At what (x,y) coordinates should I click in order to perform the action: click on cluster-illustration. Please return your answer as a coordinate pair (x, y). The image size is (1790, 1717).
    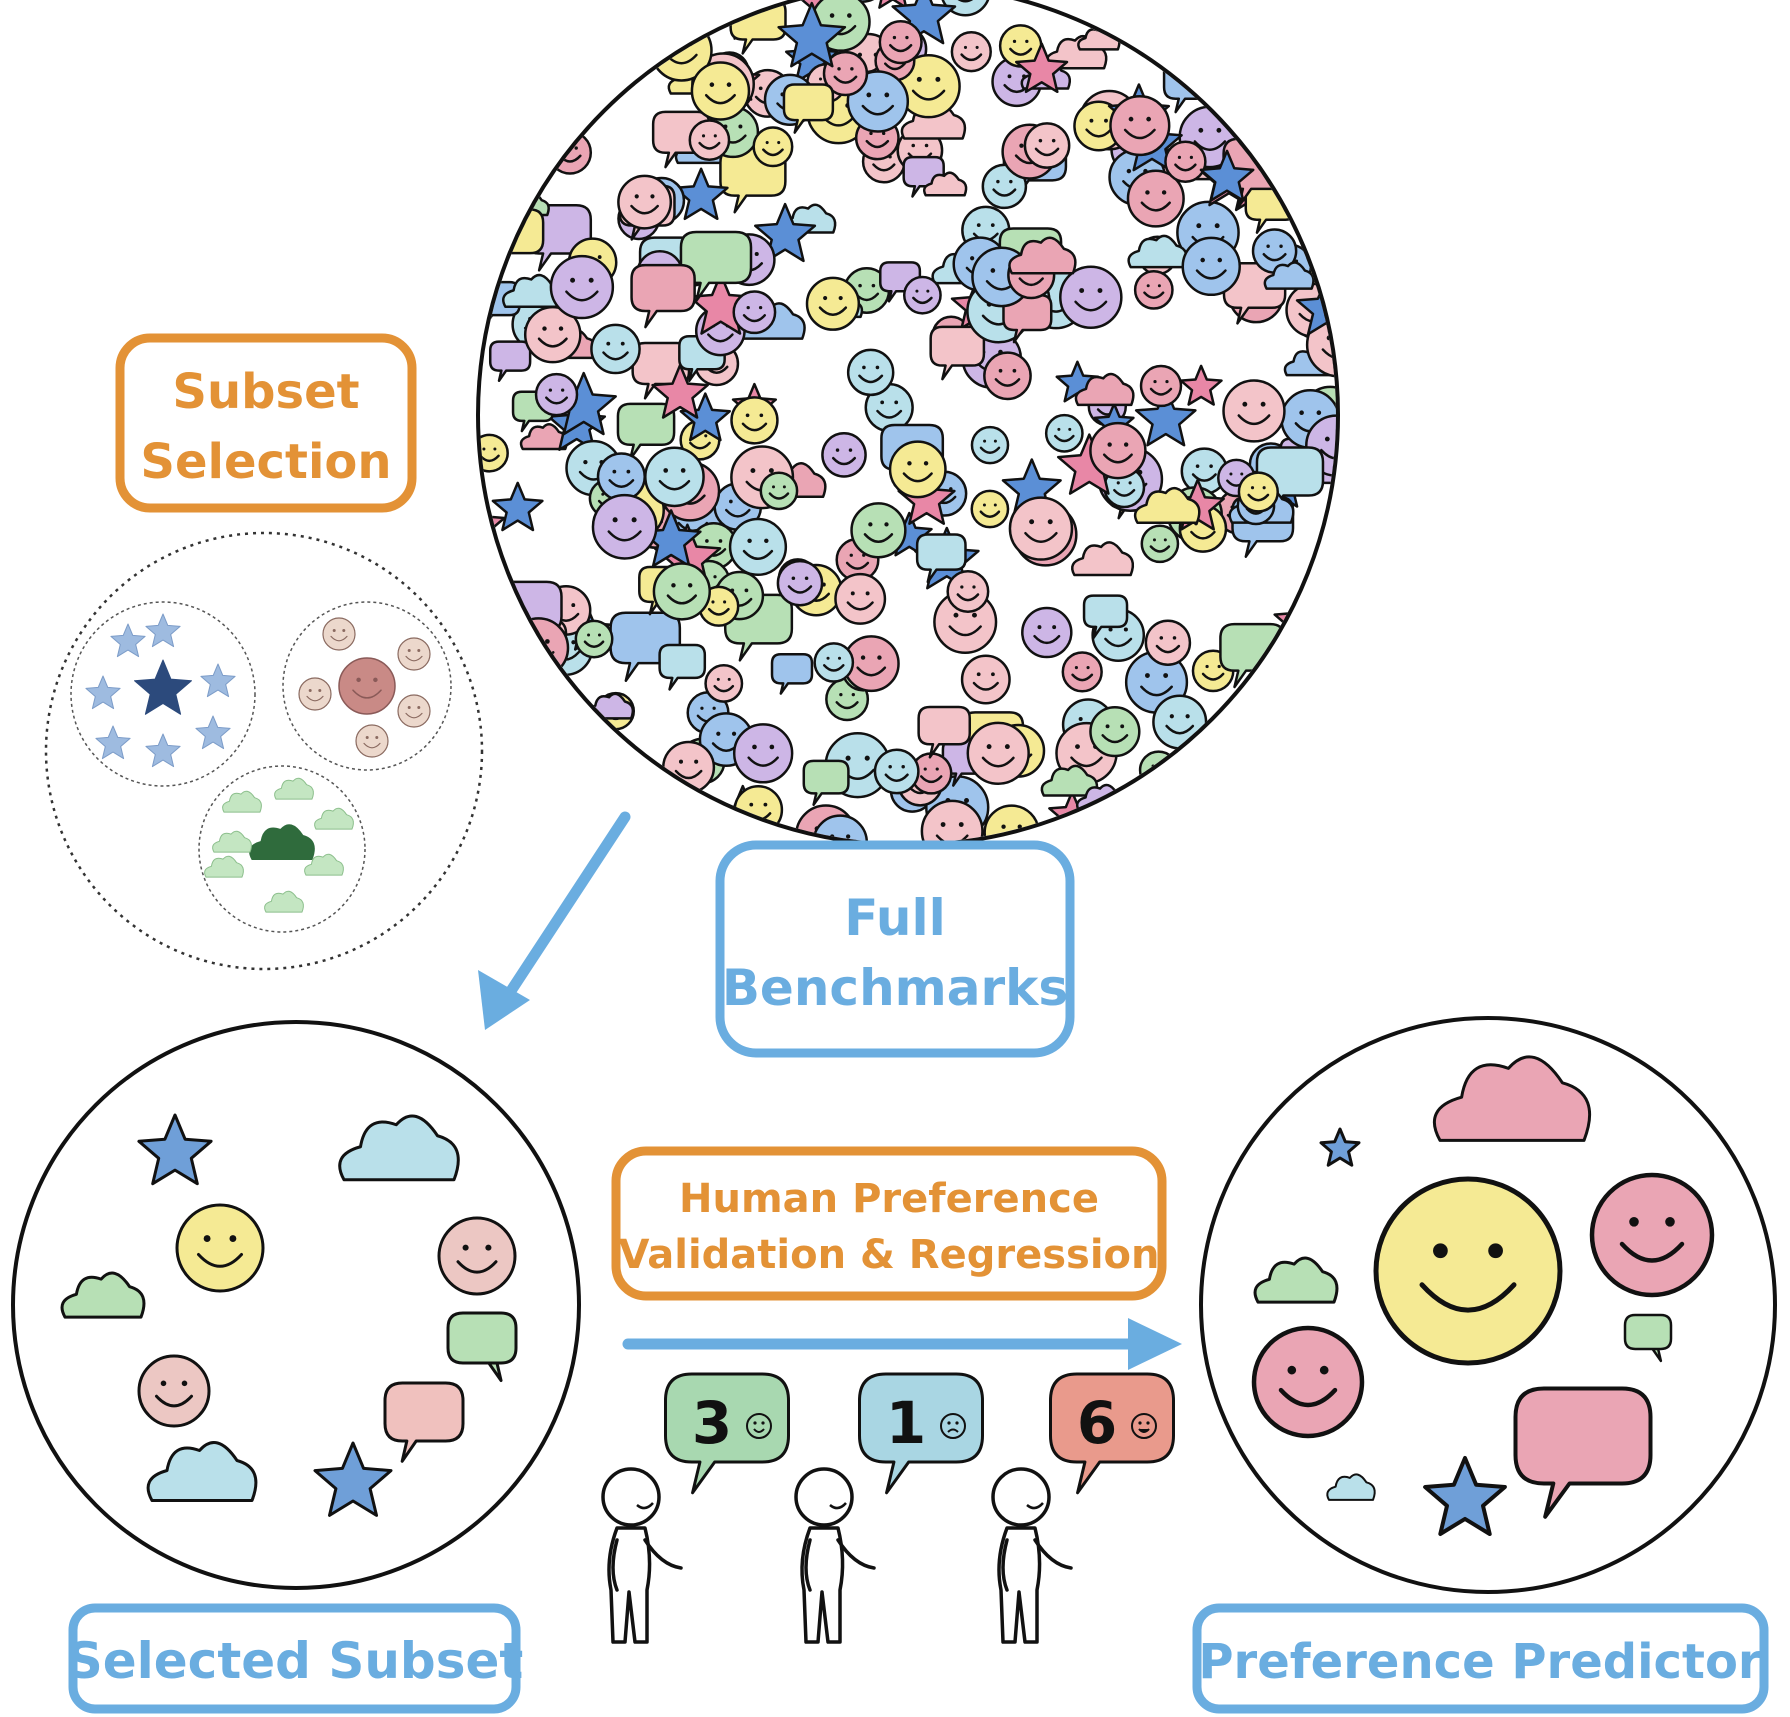
    Looking at the image, I should click on (264, 751).